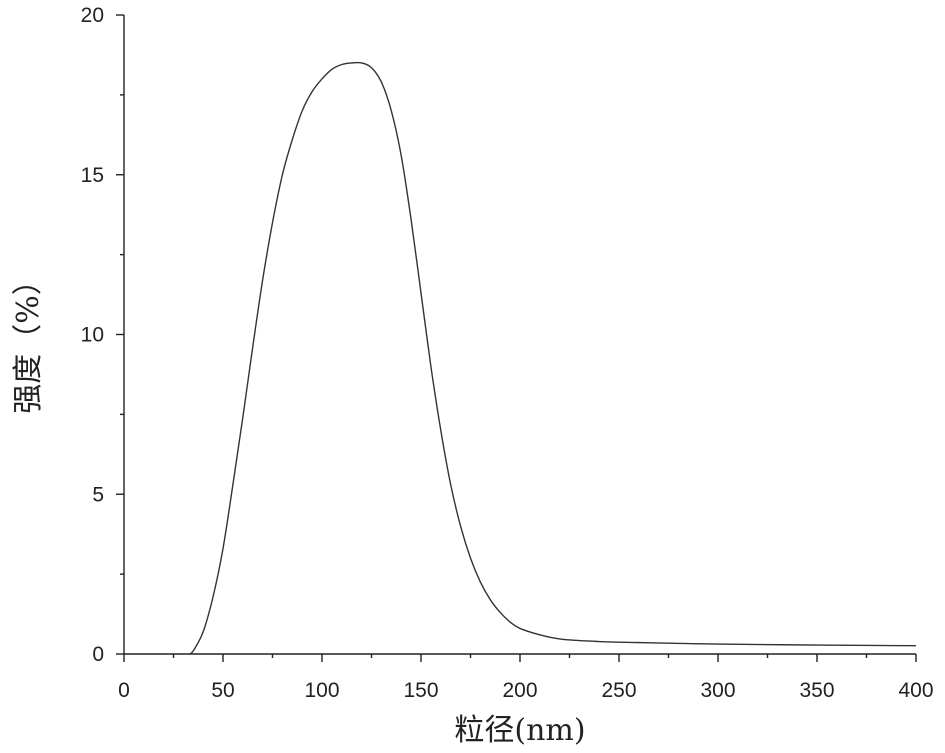  I want to click on y-tick-label: 15, so click(92, 175).